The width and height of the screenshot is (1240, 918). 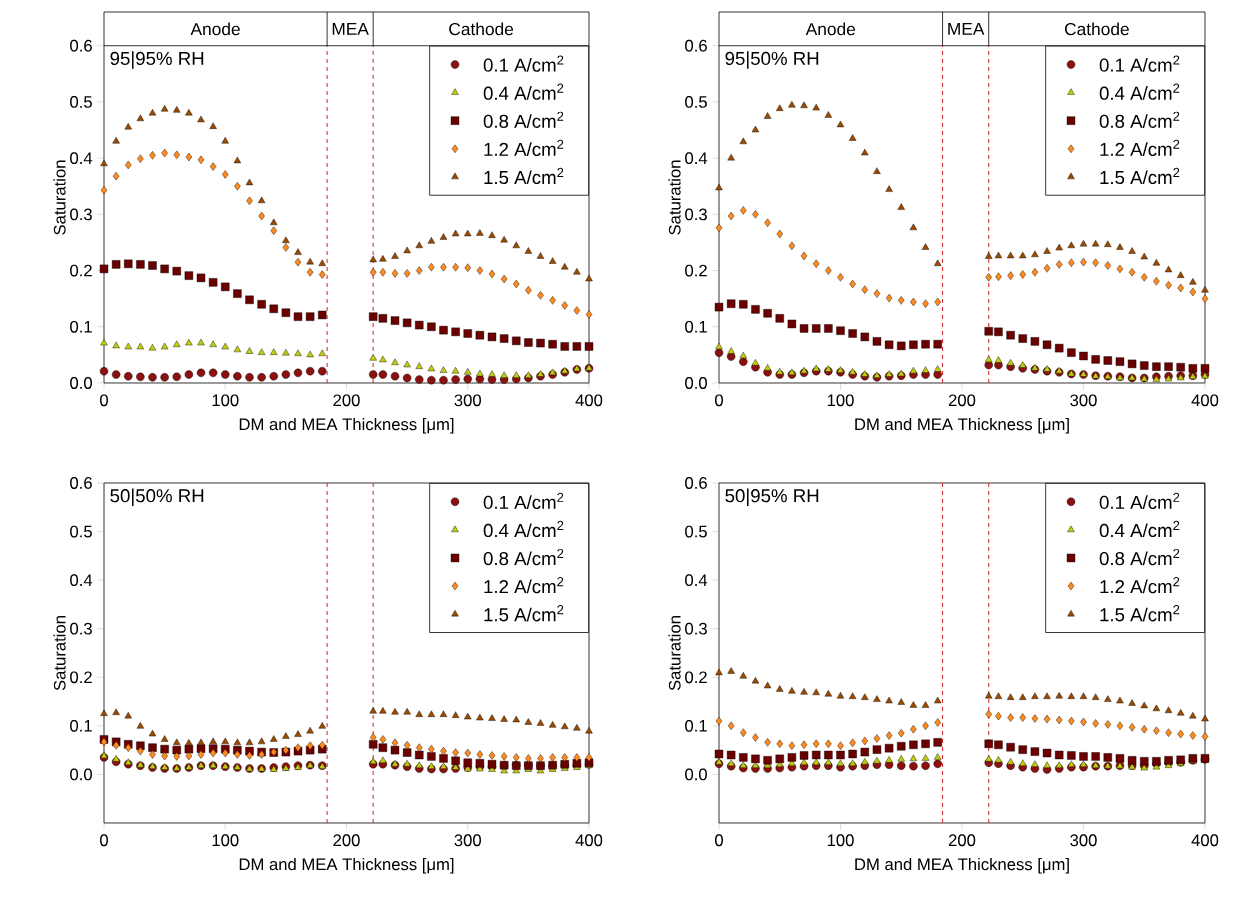 I want to click on text: 95|95% RH, so click(x=157, y=60).